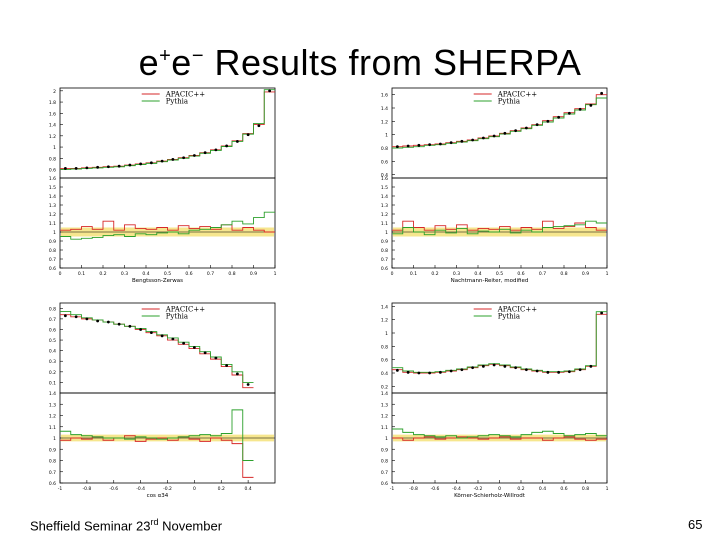  Describe the element at coordinates (140, 489) in the screenshot. I see `xtick-label: -0.4` at that location.